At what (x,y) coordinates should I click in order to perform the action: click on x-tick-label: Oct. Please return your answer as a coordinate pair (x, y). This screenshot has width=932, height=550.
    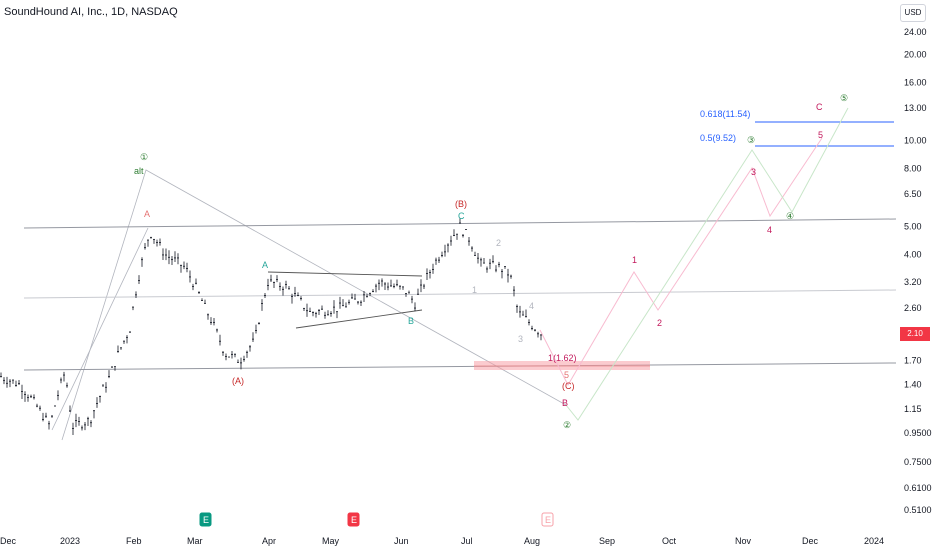
    Looking at the image, I should click on (669, 541).